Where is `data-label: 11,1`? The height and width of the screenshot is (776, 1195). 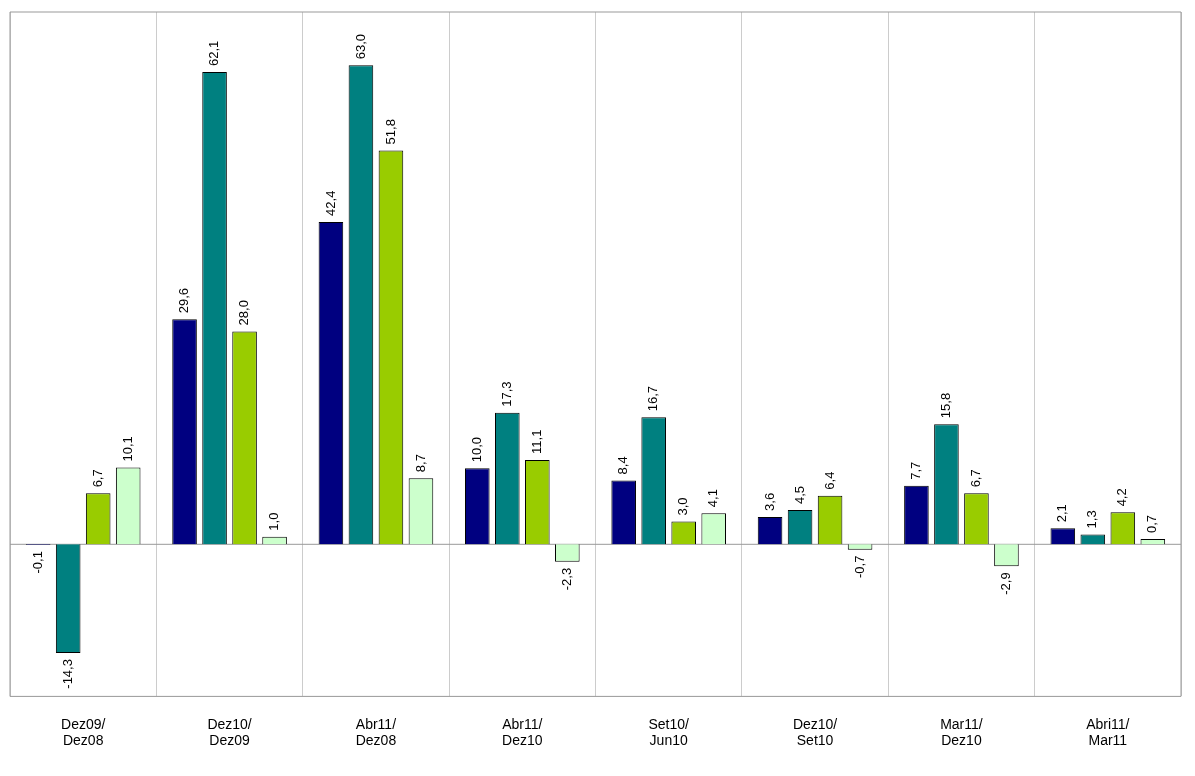 data-label: 11,1 is located at coordinates (536, 441).